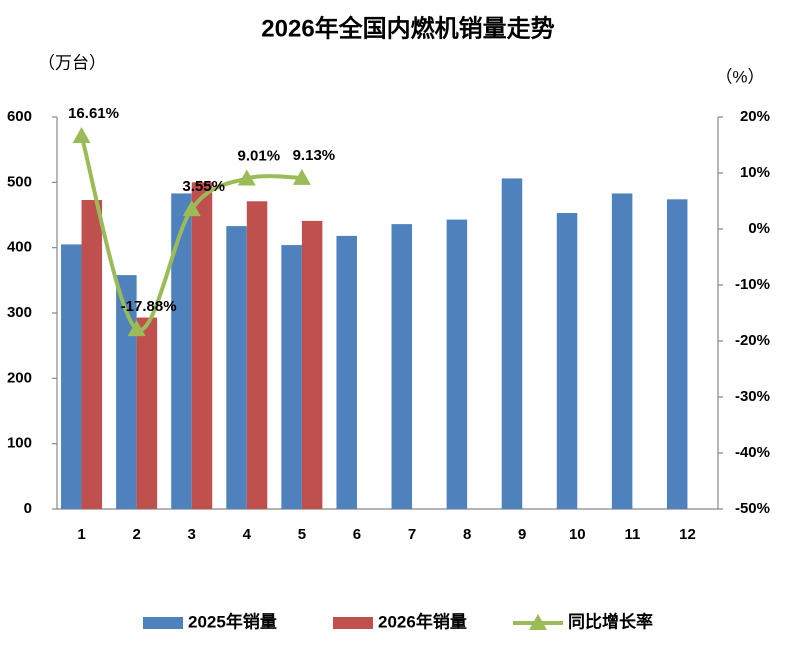  I want to click on y2-tick-label: 10%, so click(755, 172).